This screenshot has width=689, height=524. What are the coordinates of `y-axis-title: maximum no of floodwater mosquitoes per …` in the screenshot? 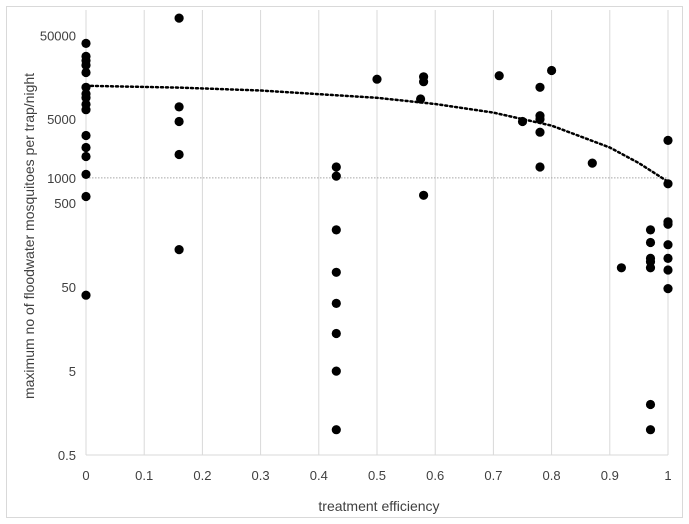 It's located at (29, 236).